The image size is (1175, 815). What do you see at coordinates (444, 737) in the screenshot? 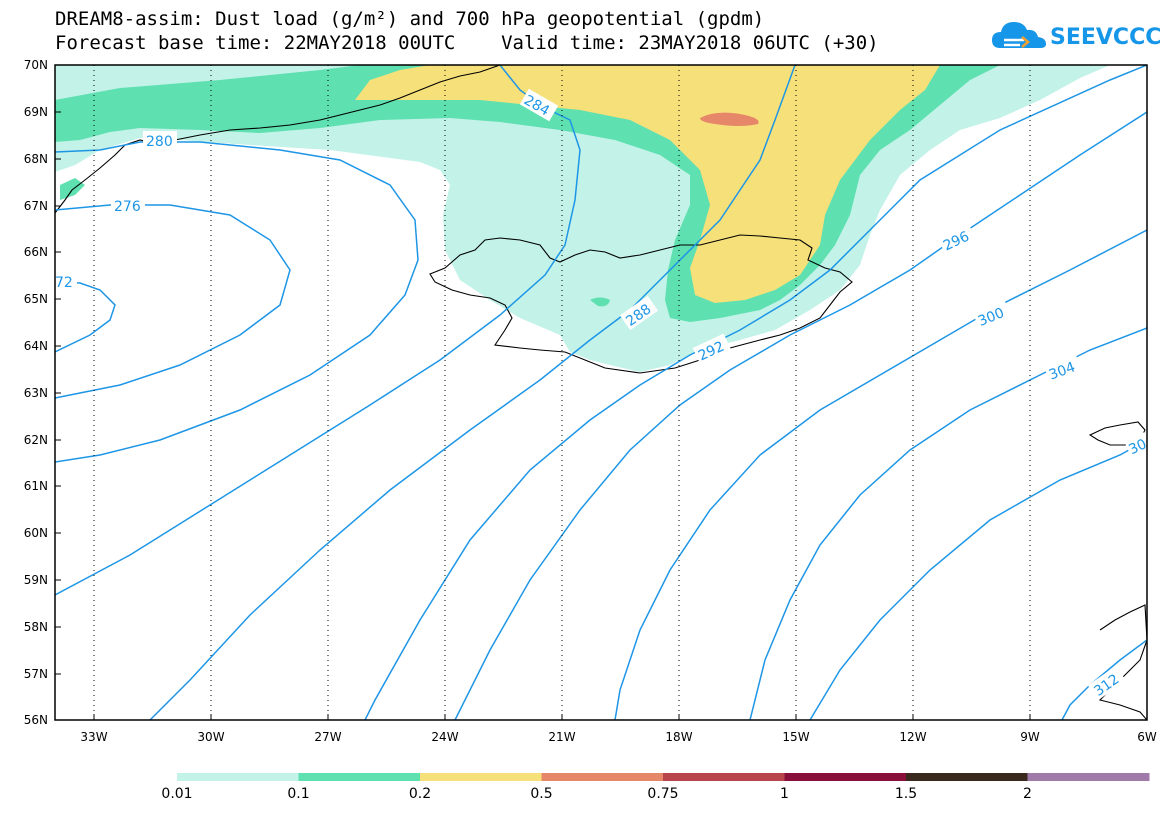
I see `lon-label: 24W` at bounding box center [444, 737].